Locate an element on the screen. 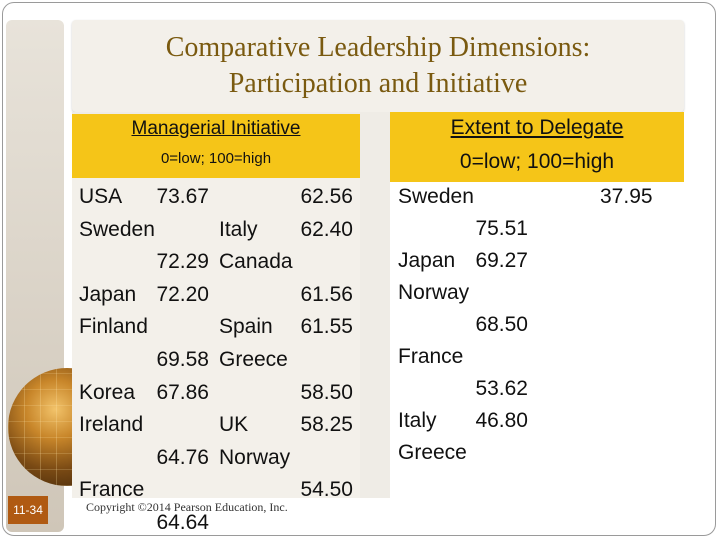 The height and width of the screenshot is (540, 720). list-item: Japan 72.20 is located at coordinates (144, 295).